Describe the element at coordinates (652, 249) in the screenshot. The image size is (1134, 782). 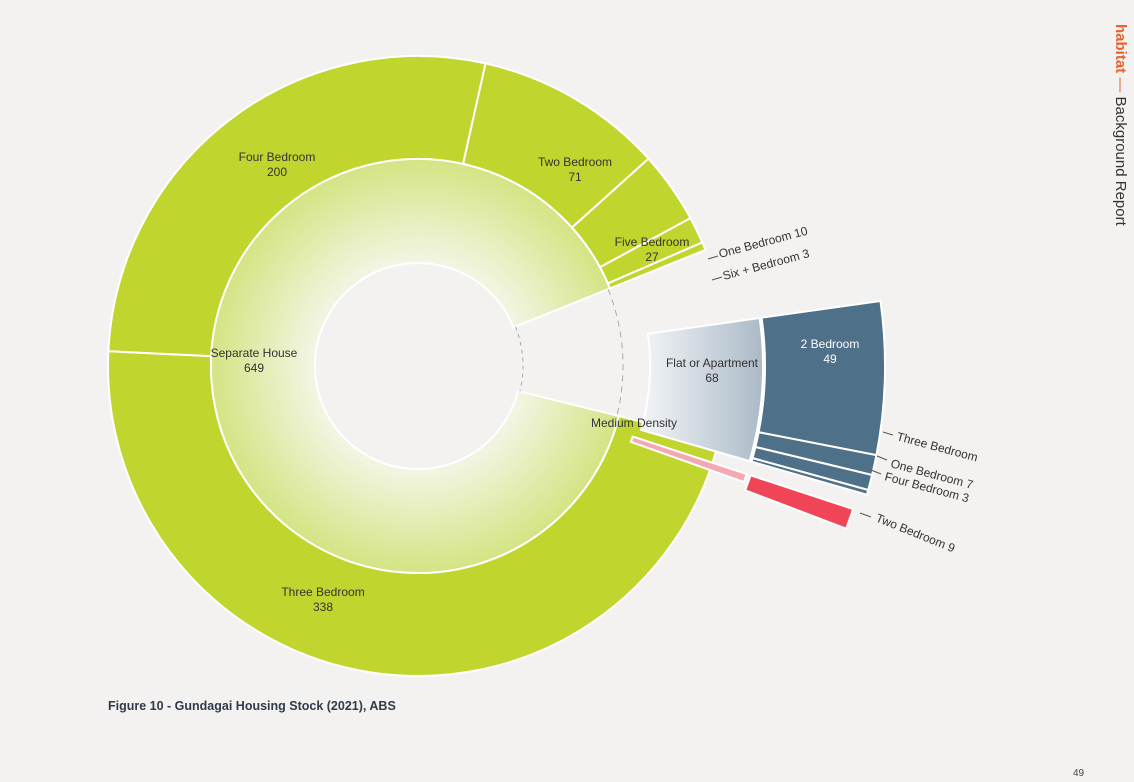
I see `five-bedroom-label: Five Bedroom 27` at that location.